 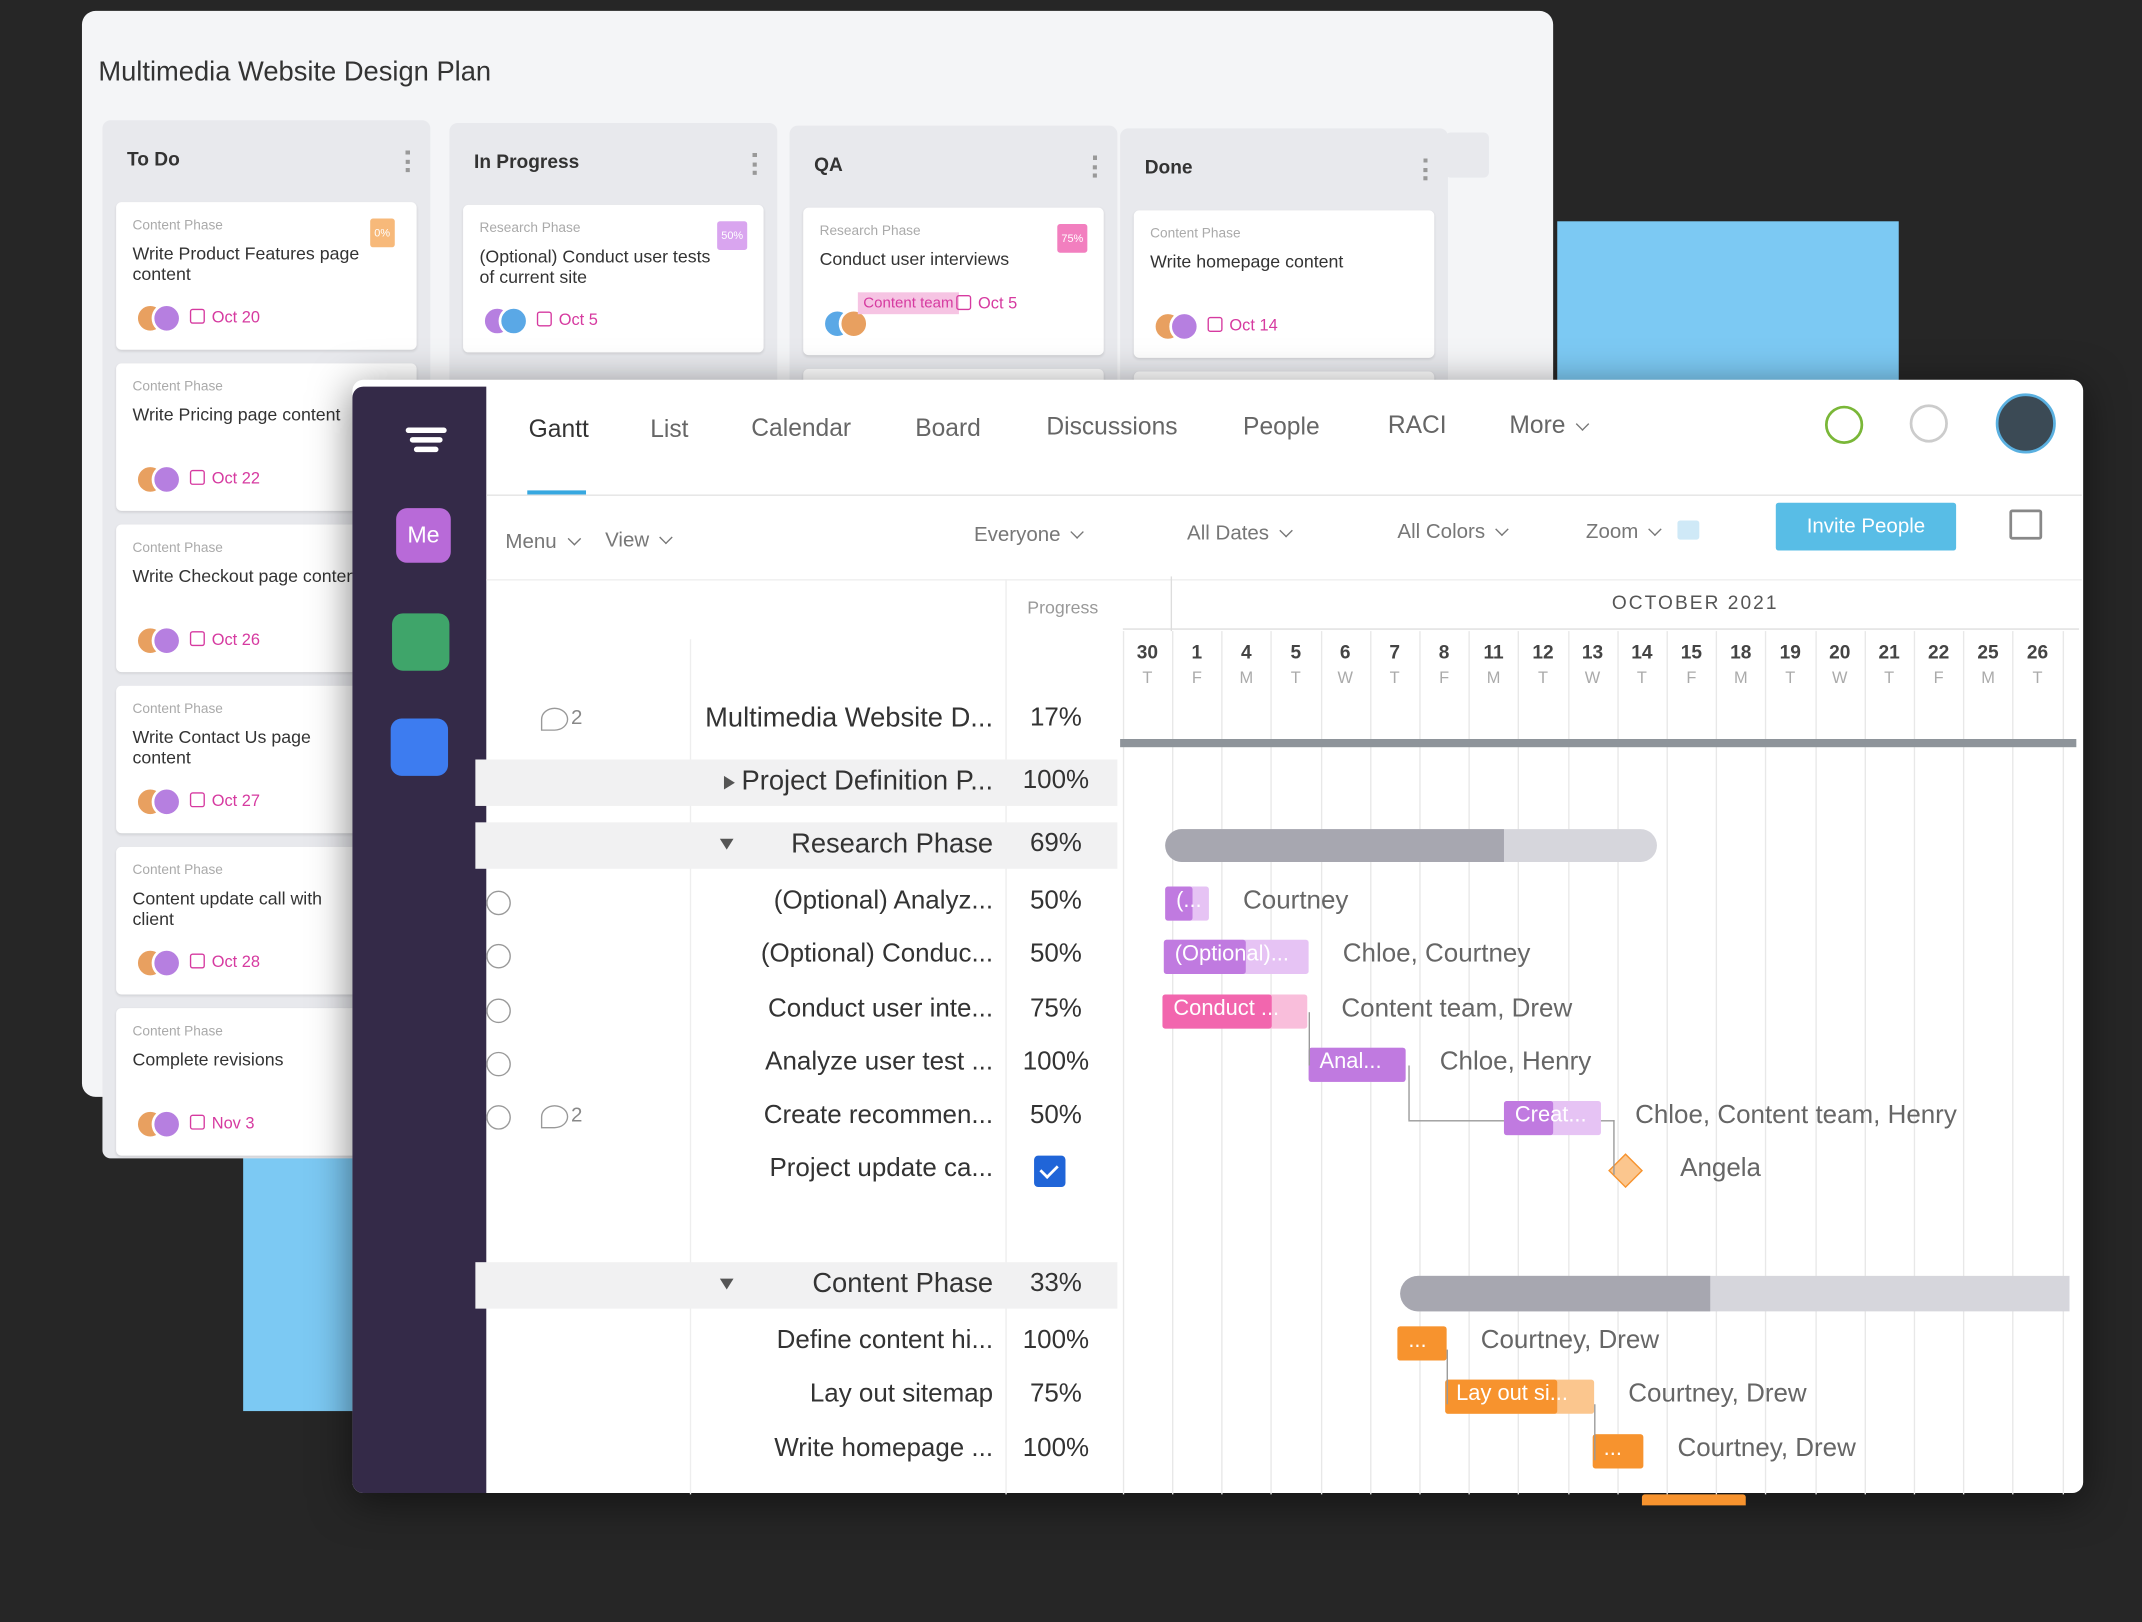 What do you see at coordinates (1055, 954) in the screenshot?
I see `task-progress: 50%` at bounding box center [1055, 954].